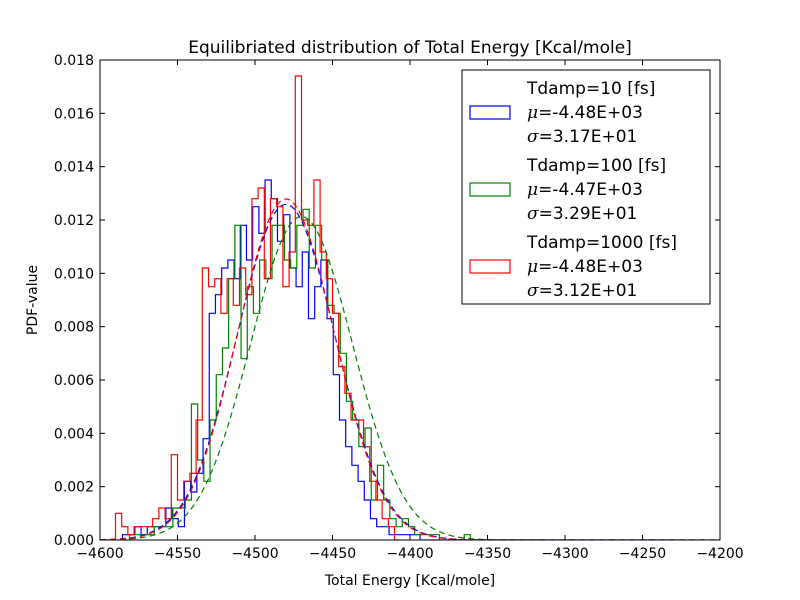  What do you see at coordinates (564, 554) in the screenshot?
I see `x-tick-label: −4300` at bounding box center [564, 554].